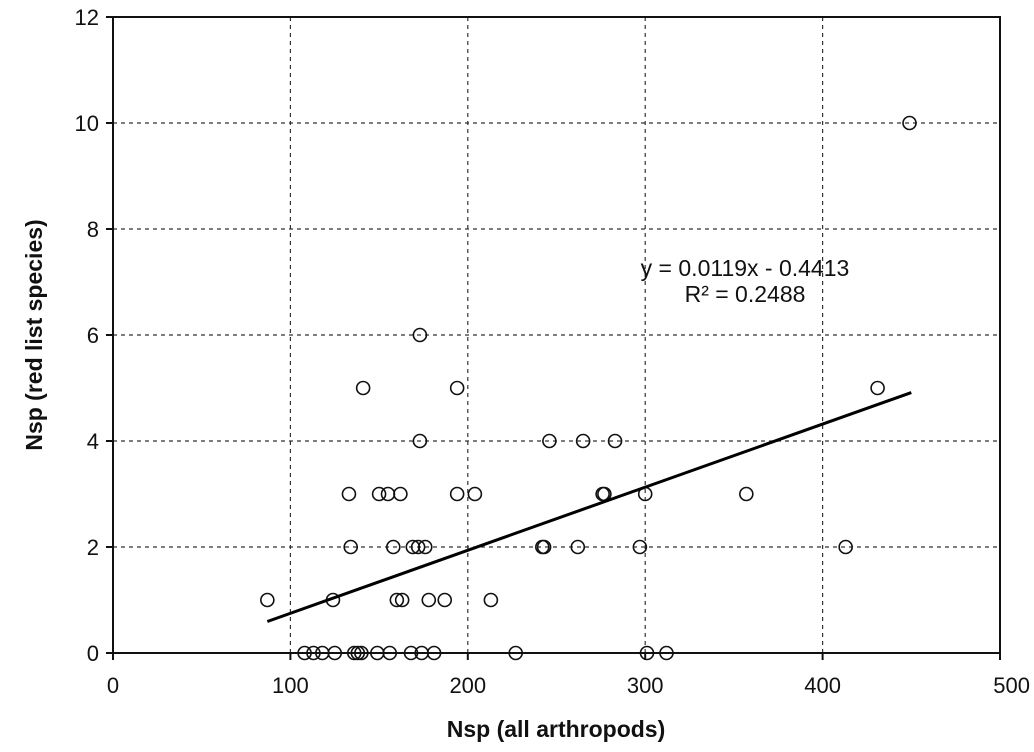 This screenshot has height=752, width=1034. I want to click on trendline-equation: y = 0.0119x - 0.4413, so click(745, 268).